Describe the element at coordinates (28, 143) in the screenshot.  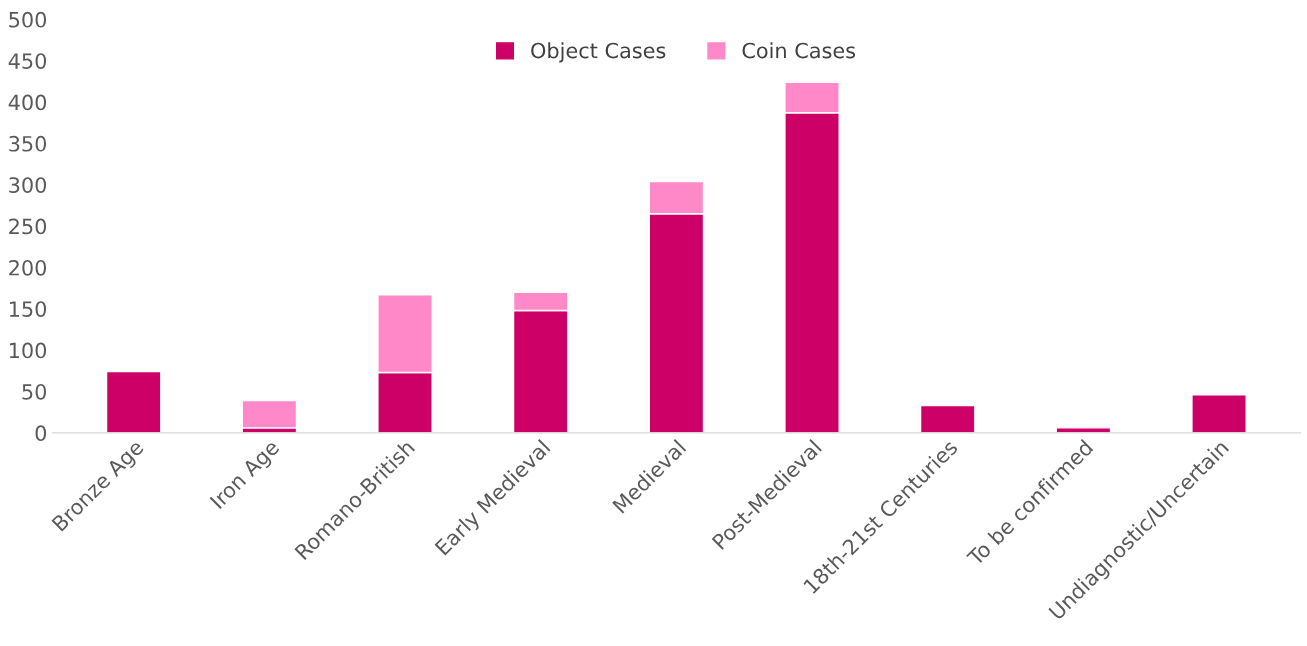
I see `y-tick-label: 350` at that location.